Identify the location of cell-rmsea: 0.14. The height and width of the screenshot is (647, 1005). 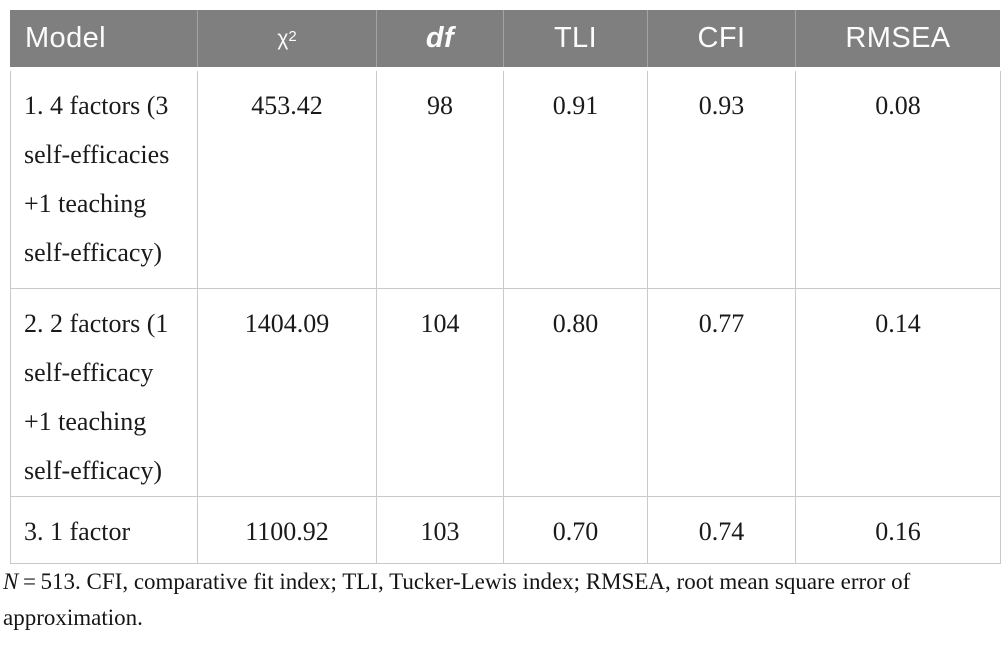
(898, 393).